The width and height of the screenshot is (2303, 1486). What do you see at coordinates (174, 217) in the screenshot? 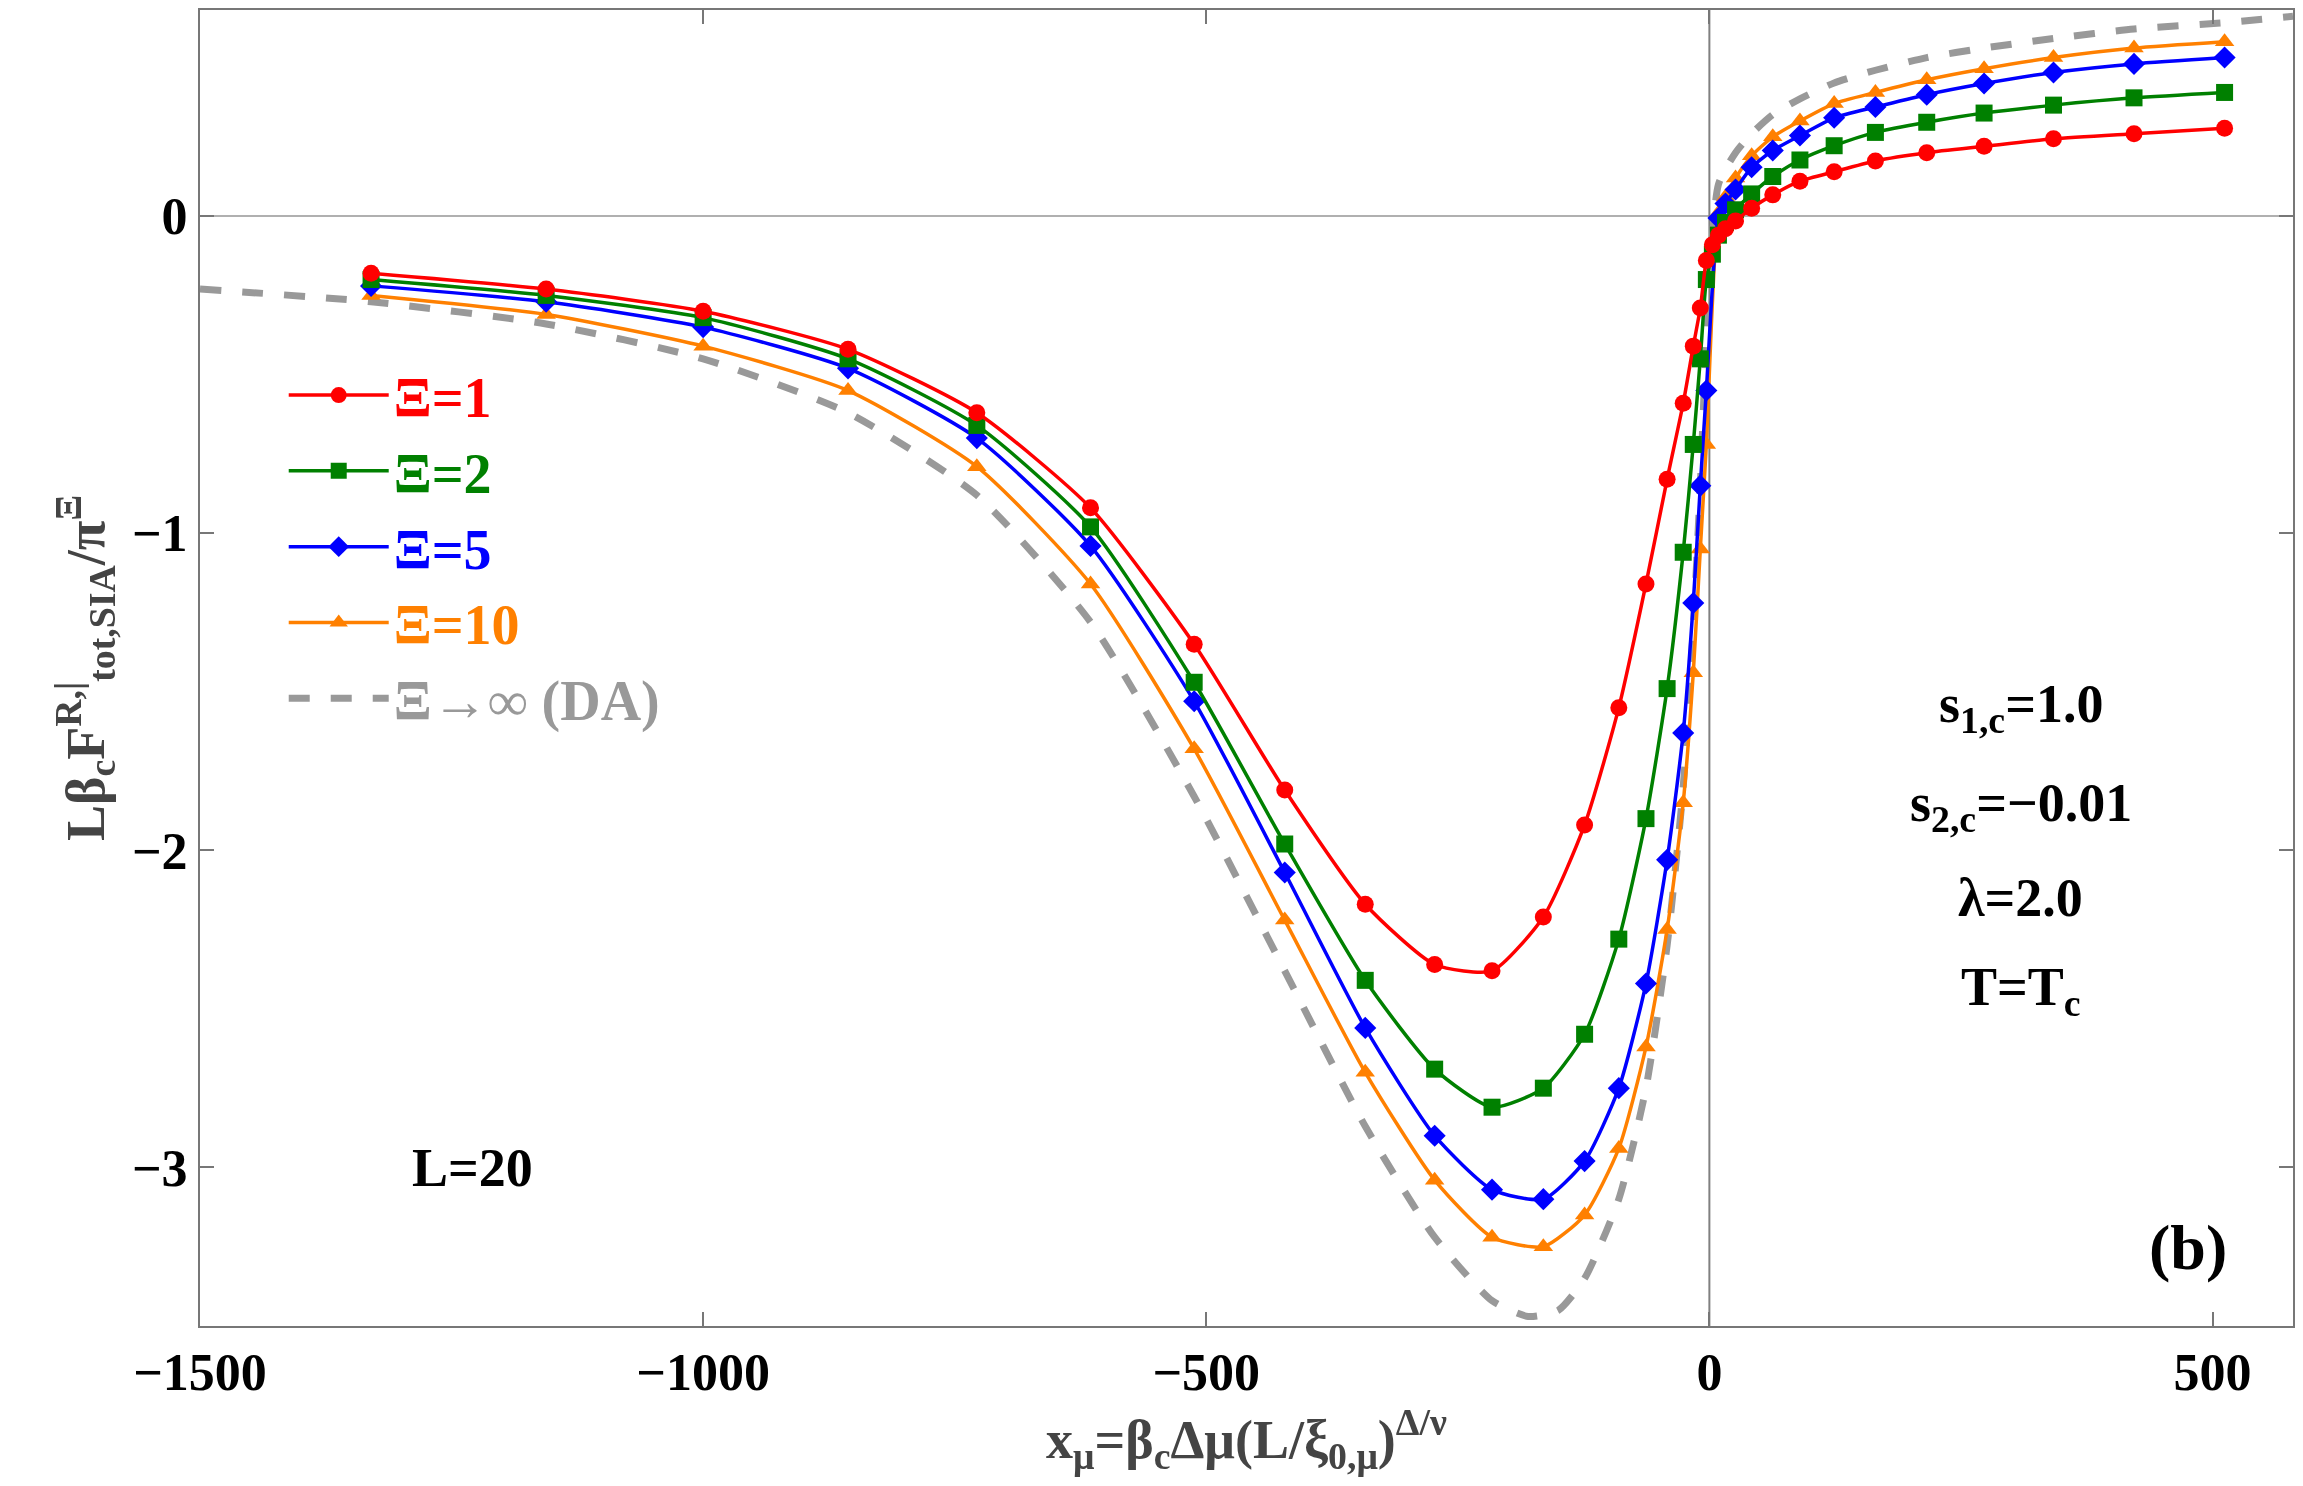
I see `y-tick-label: 0` at bounding box center [174, 217].